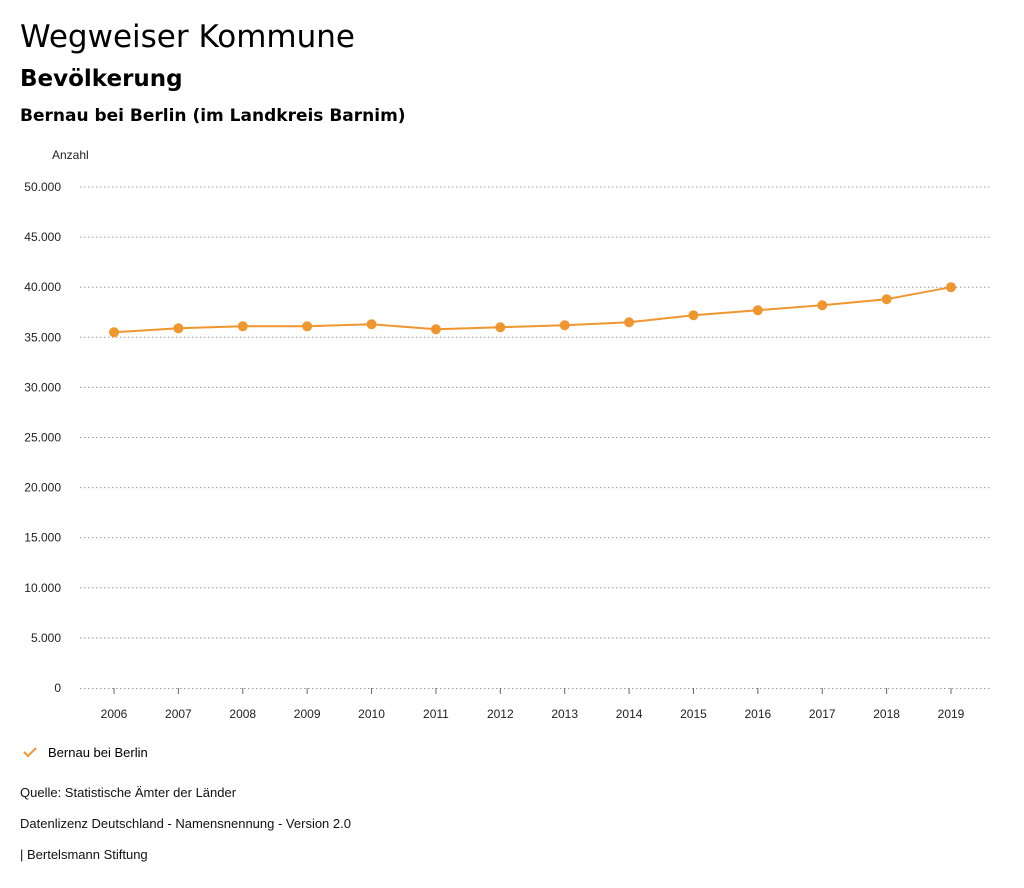 Image resolution: width=1024 pixels, height=888 pixels. Describe the element at coordinates (371, 714) in the screenshot. I see `x-tick-label: 2010` at that location.